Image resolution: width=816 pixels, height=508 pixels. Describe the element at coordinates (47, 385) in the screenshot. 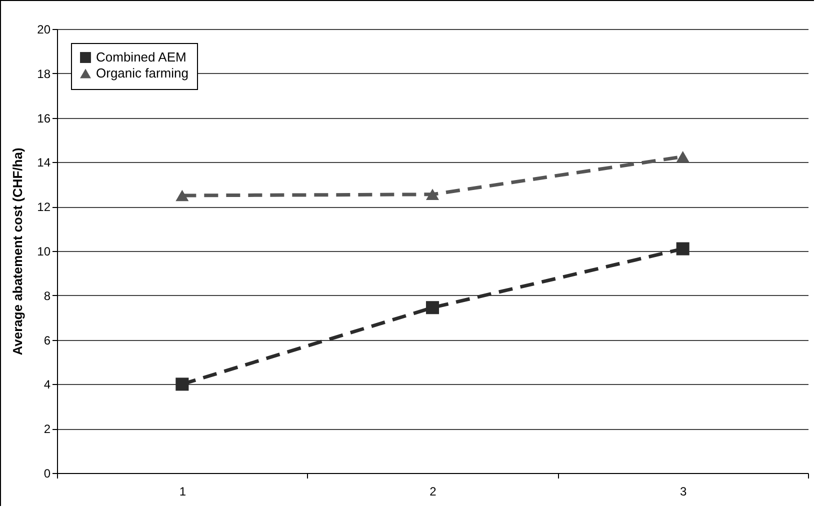

I see `y-tick-label: 4` at that location.